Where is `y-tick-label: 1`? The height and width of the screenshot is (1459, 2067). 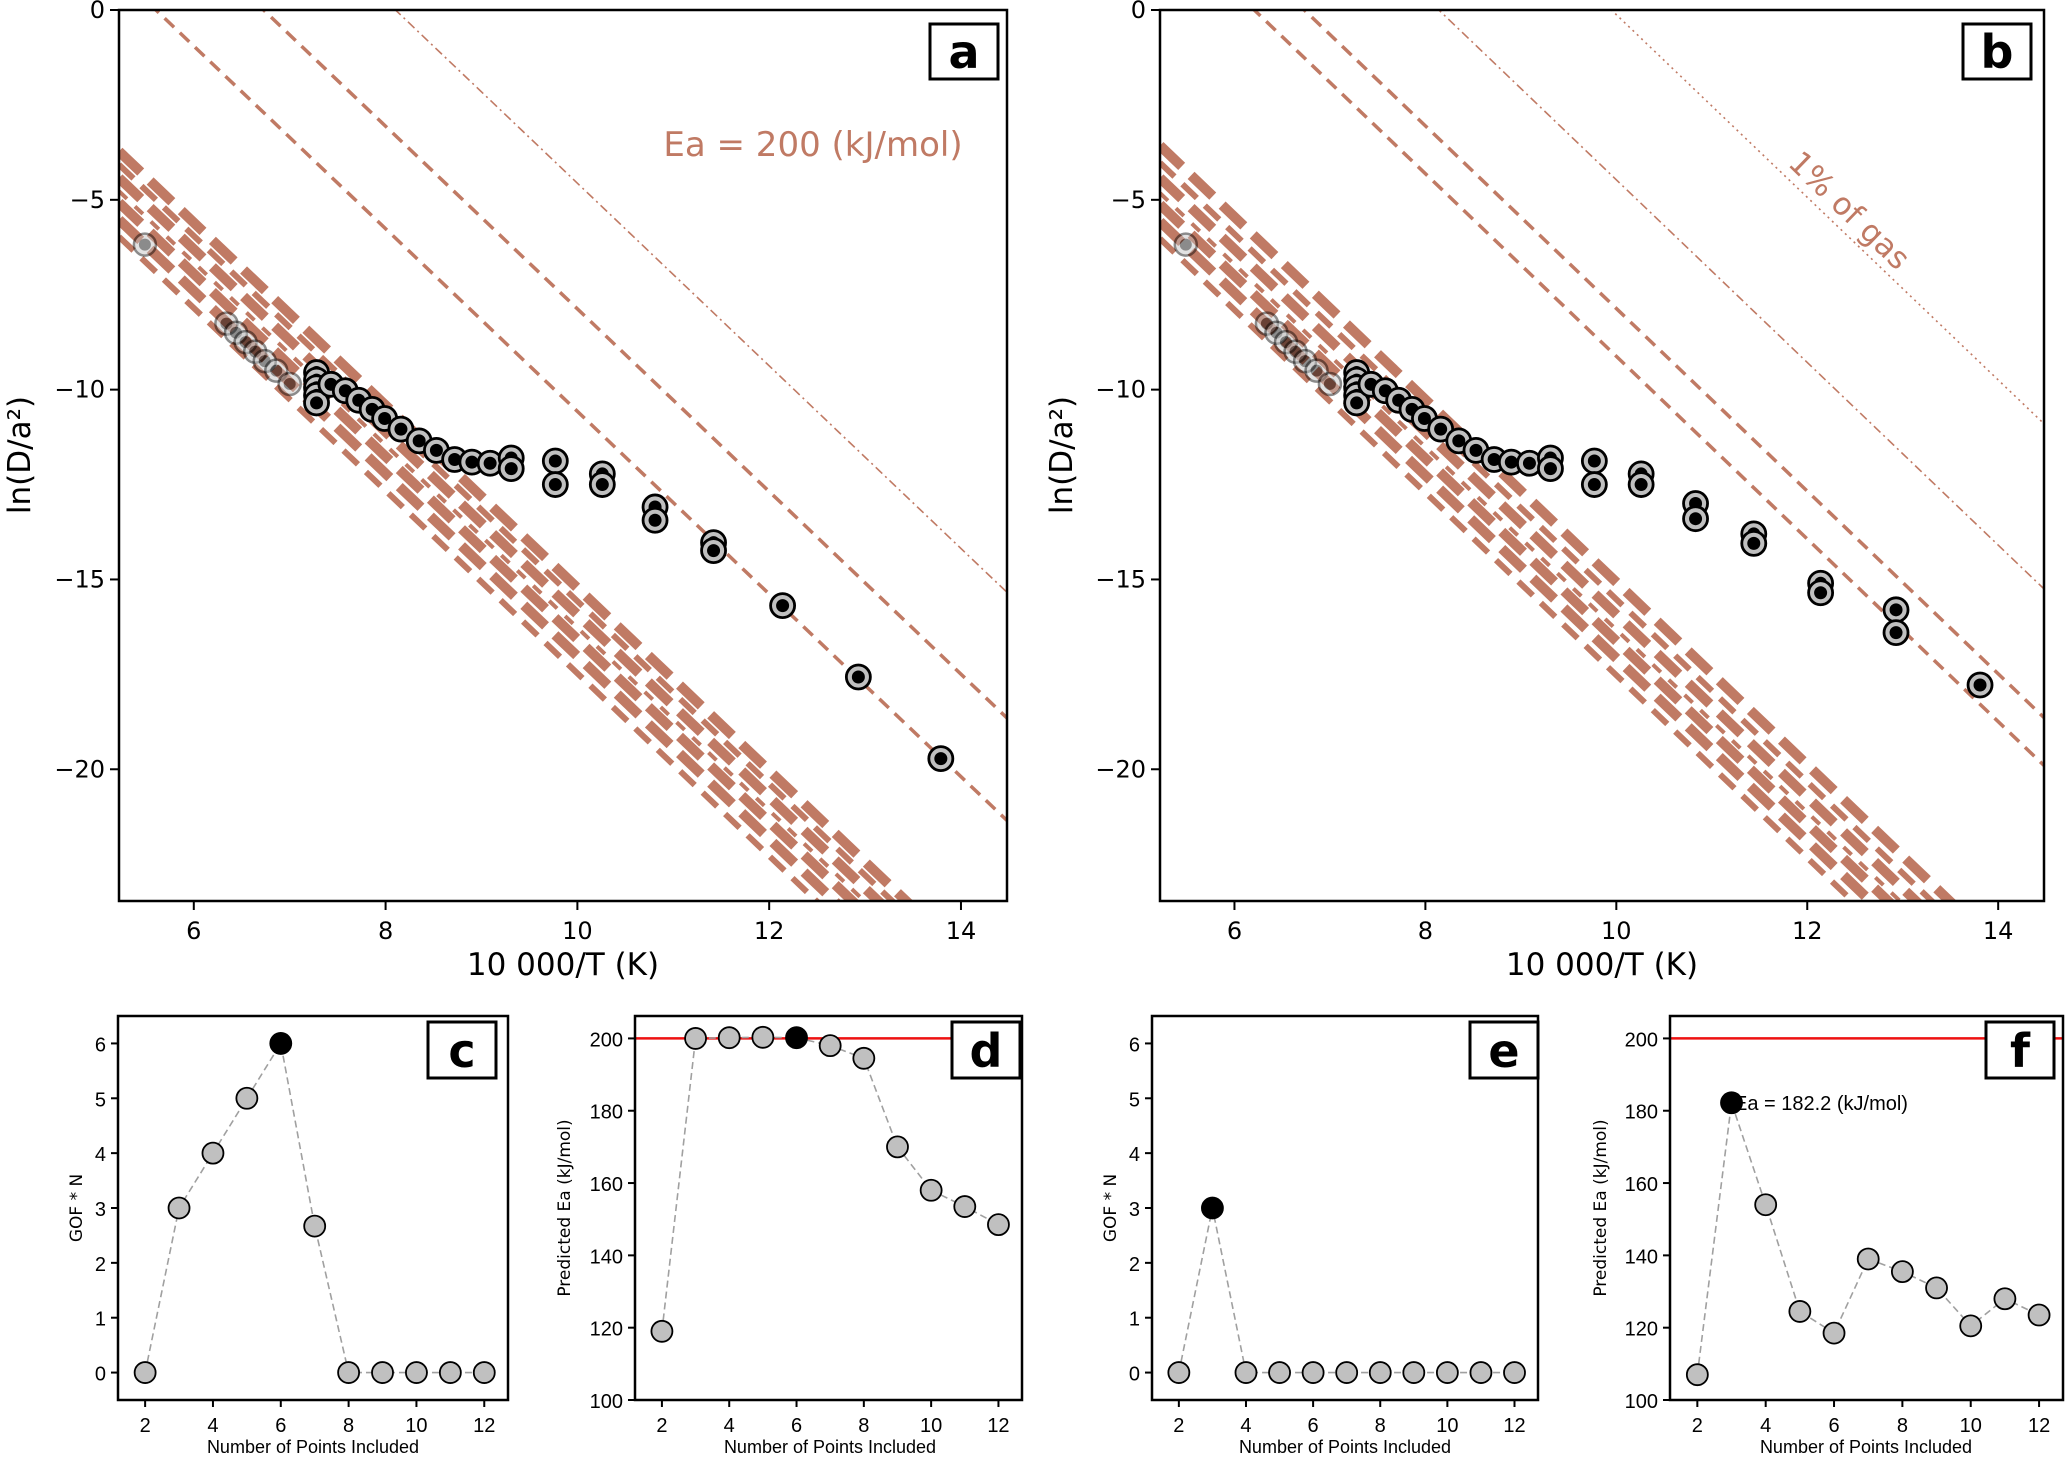 y-tick-label: 1 is located at coordinates (1134, 1320).